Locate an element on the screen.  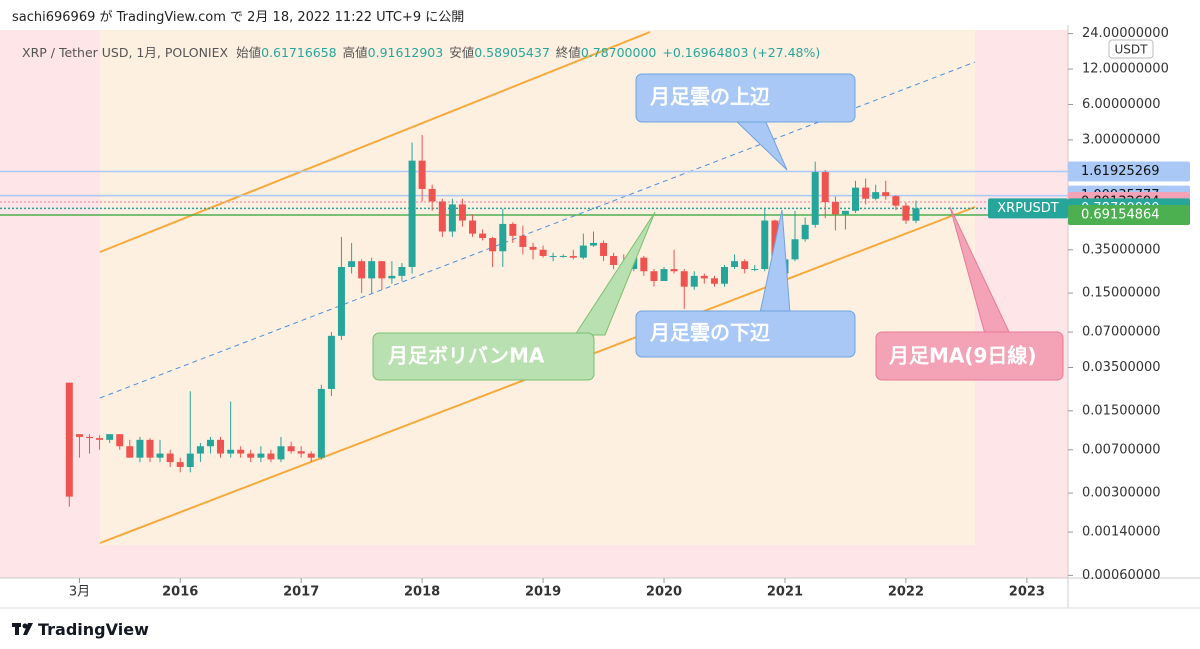
currency: USDT is located at coordinates (1132, 50).